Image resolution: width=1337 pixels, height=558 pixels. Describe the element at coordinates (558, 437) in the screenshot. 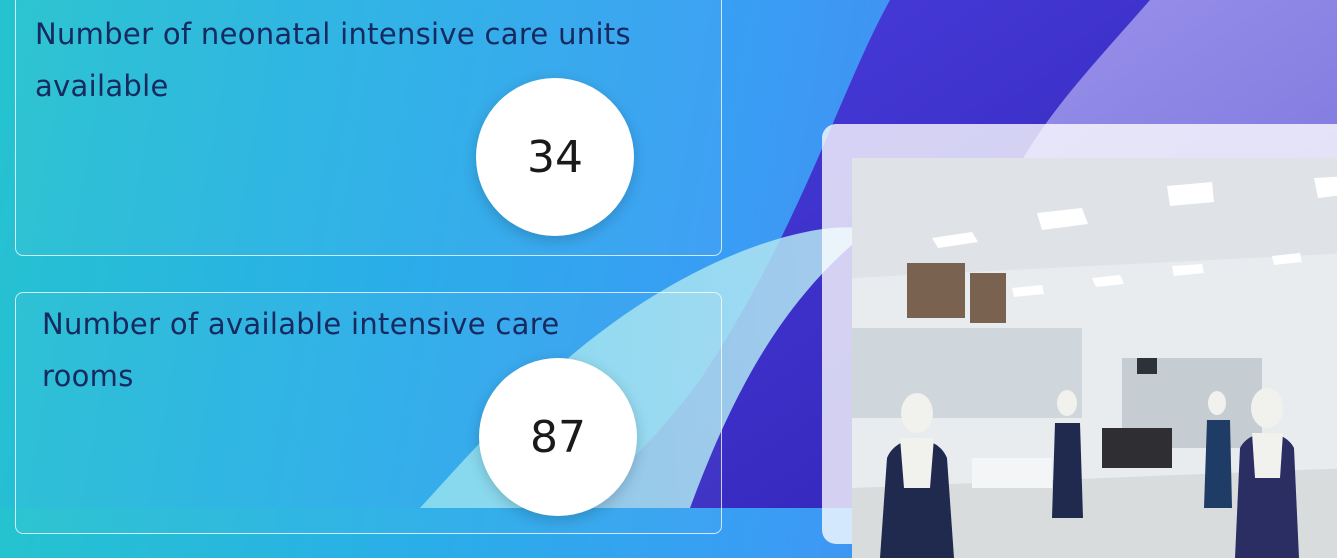

I see `stat-value-circle: 87` at that location.